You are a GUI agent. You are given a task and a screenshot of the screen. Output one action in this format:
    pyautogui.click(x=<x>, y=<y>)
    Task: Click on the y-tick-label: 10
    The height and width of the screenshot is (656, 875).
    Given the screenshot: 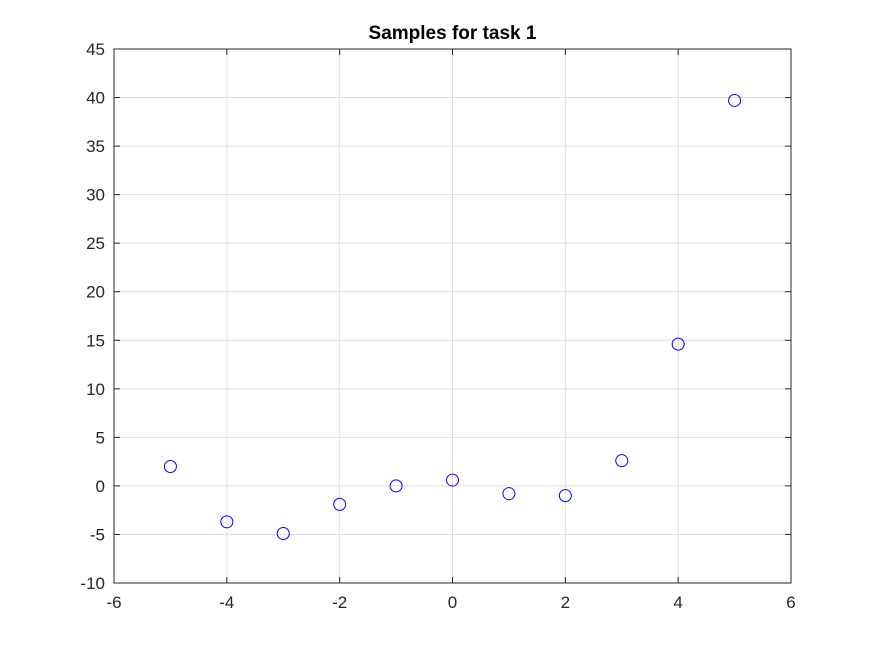 What is the action you would take?
    pyautogui.click(x=95, y=389)
    